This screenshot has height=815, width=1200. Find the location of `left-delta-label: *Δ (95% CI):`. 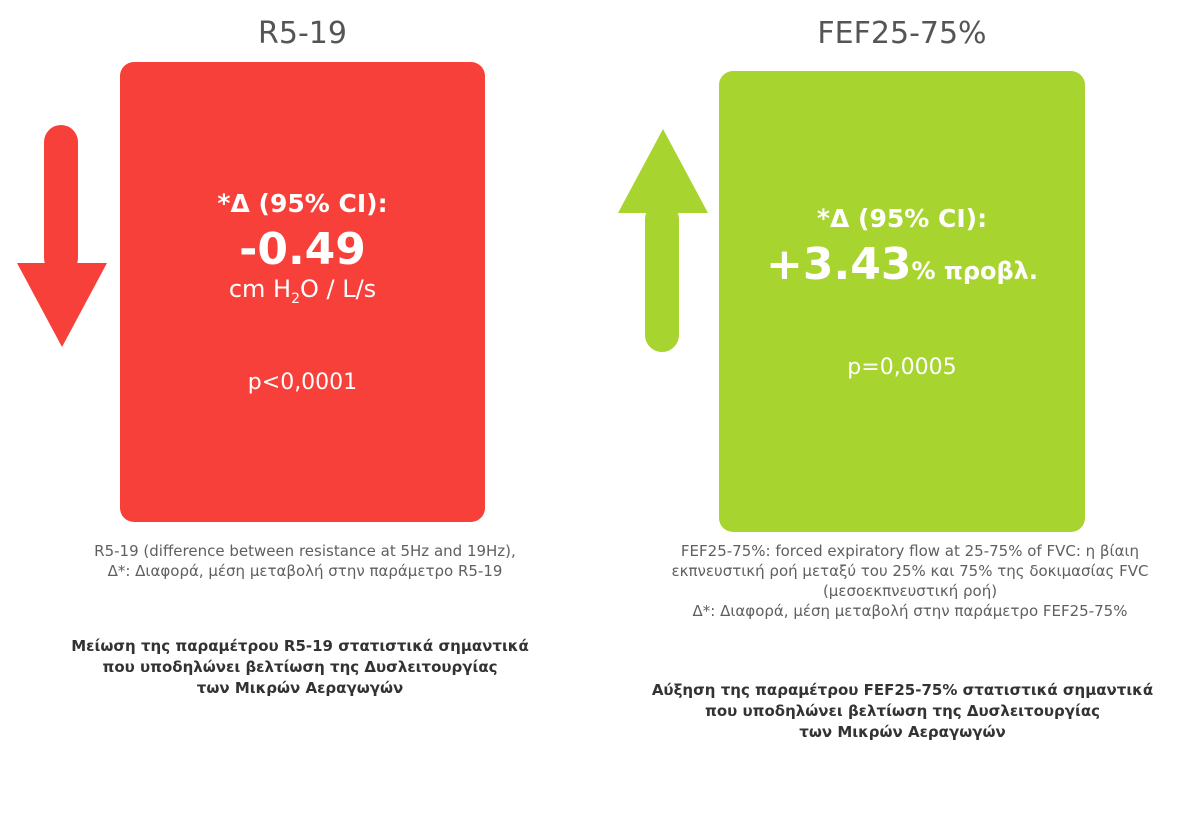

left-delta-label: *Δ (95% CI): is located at coordinates (302, 203).